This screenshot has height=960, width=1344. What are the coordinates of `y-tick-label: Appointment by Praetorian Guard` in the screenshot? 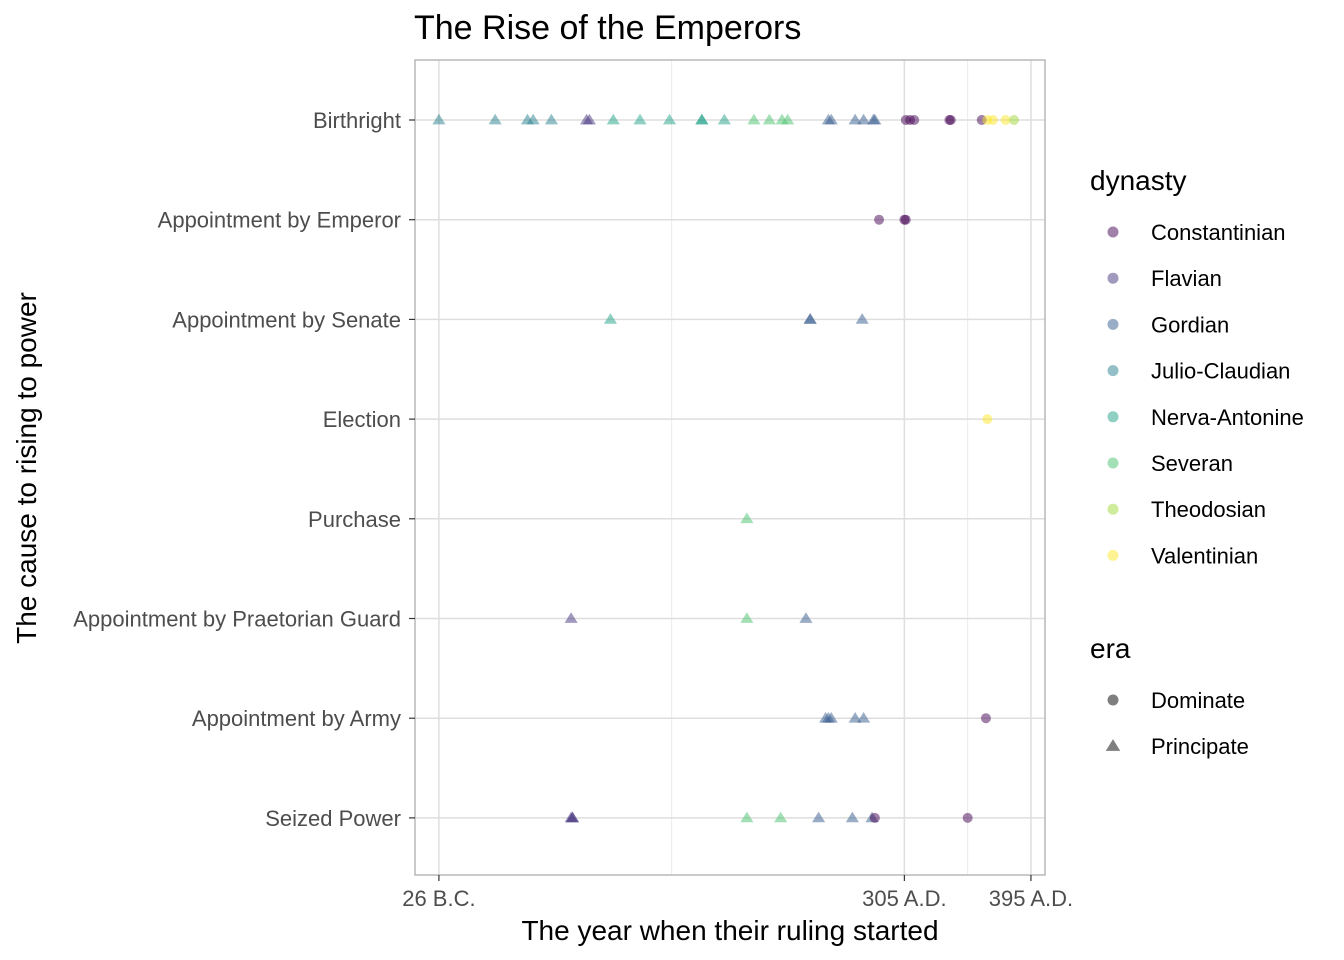 It's located at (237, 619).